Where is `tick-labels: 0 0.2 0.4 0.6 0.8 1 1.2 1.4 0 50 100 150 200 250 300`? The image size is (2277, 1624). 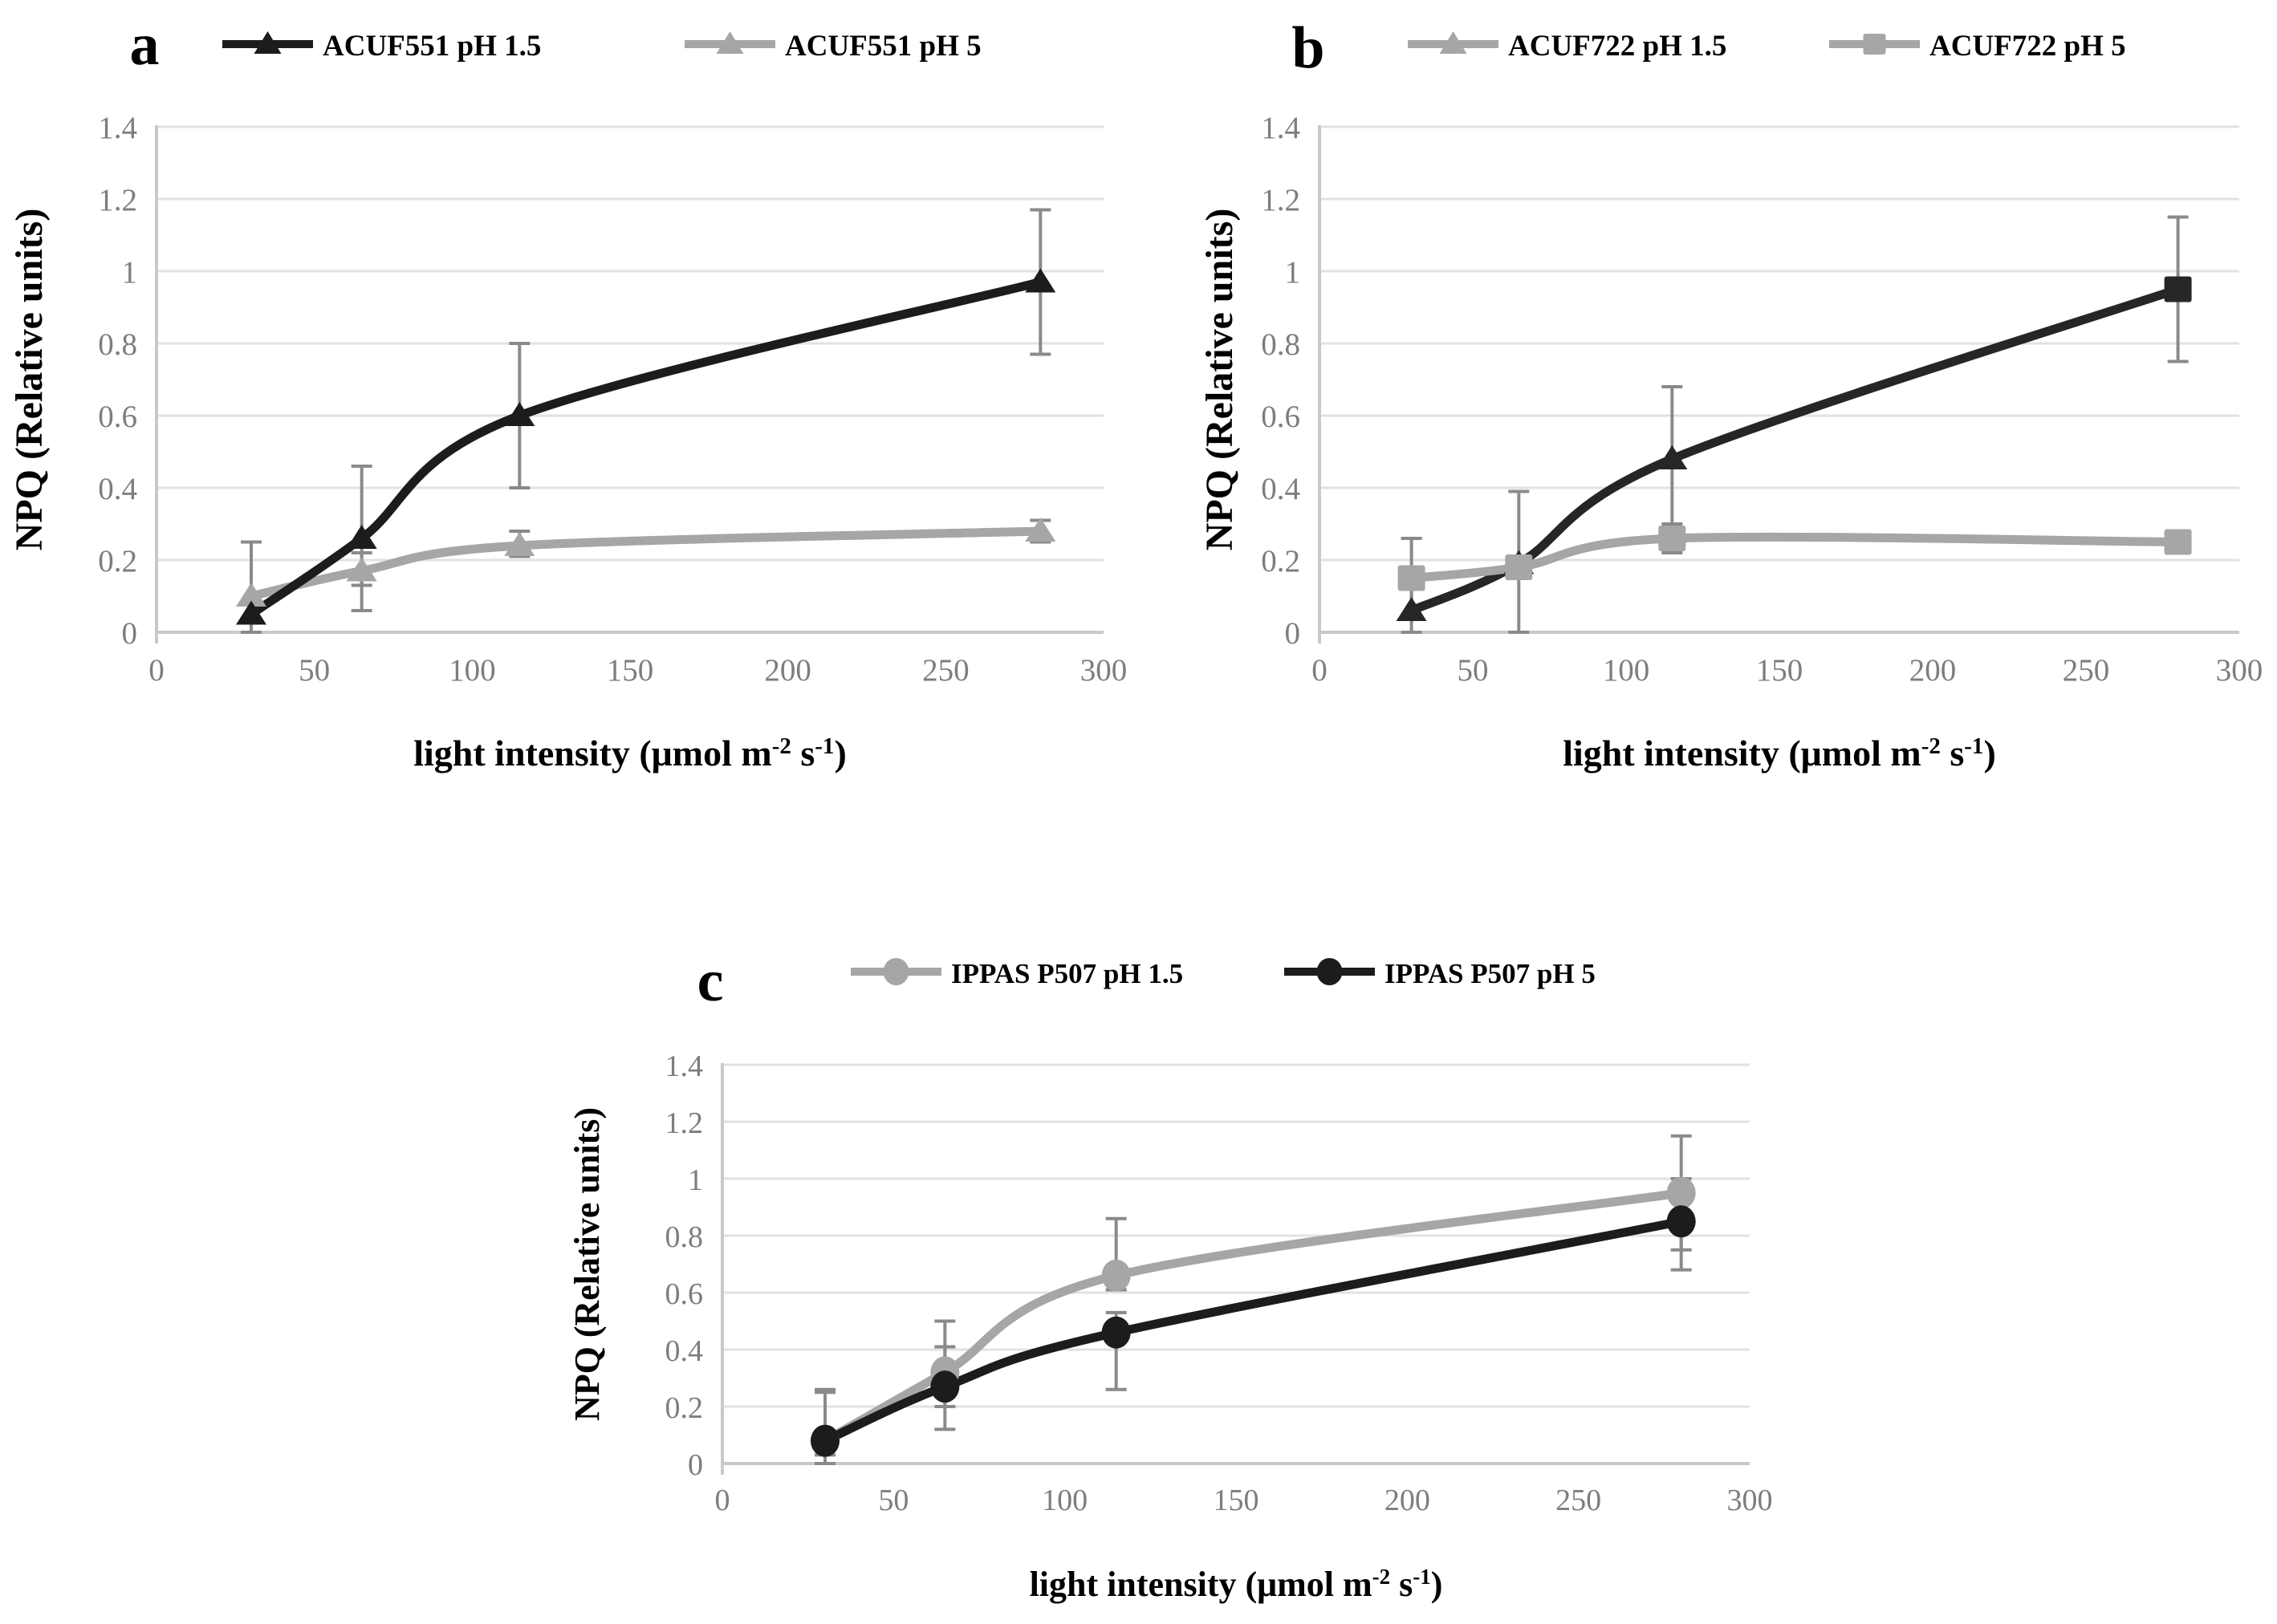 tick-labels: 0 0.2 0.4 0.6 0.8 1 1.2 1.4 0 50 100 150 200 250 300 is located at coordinates (1219, 1283).